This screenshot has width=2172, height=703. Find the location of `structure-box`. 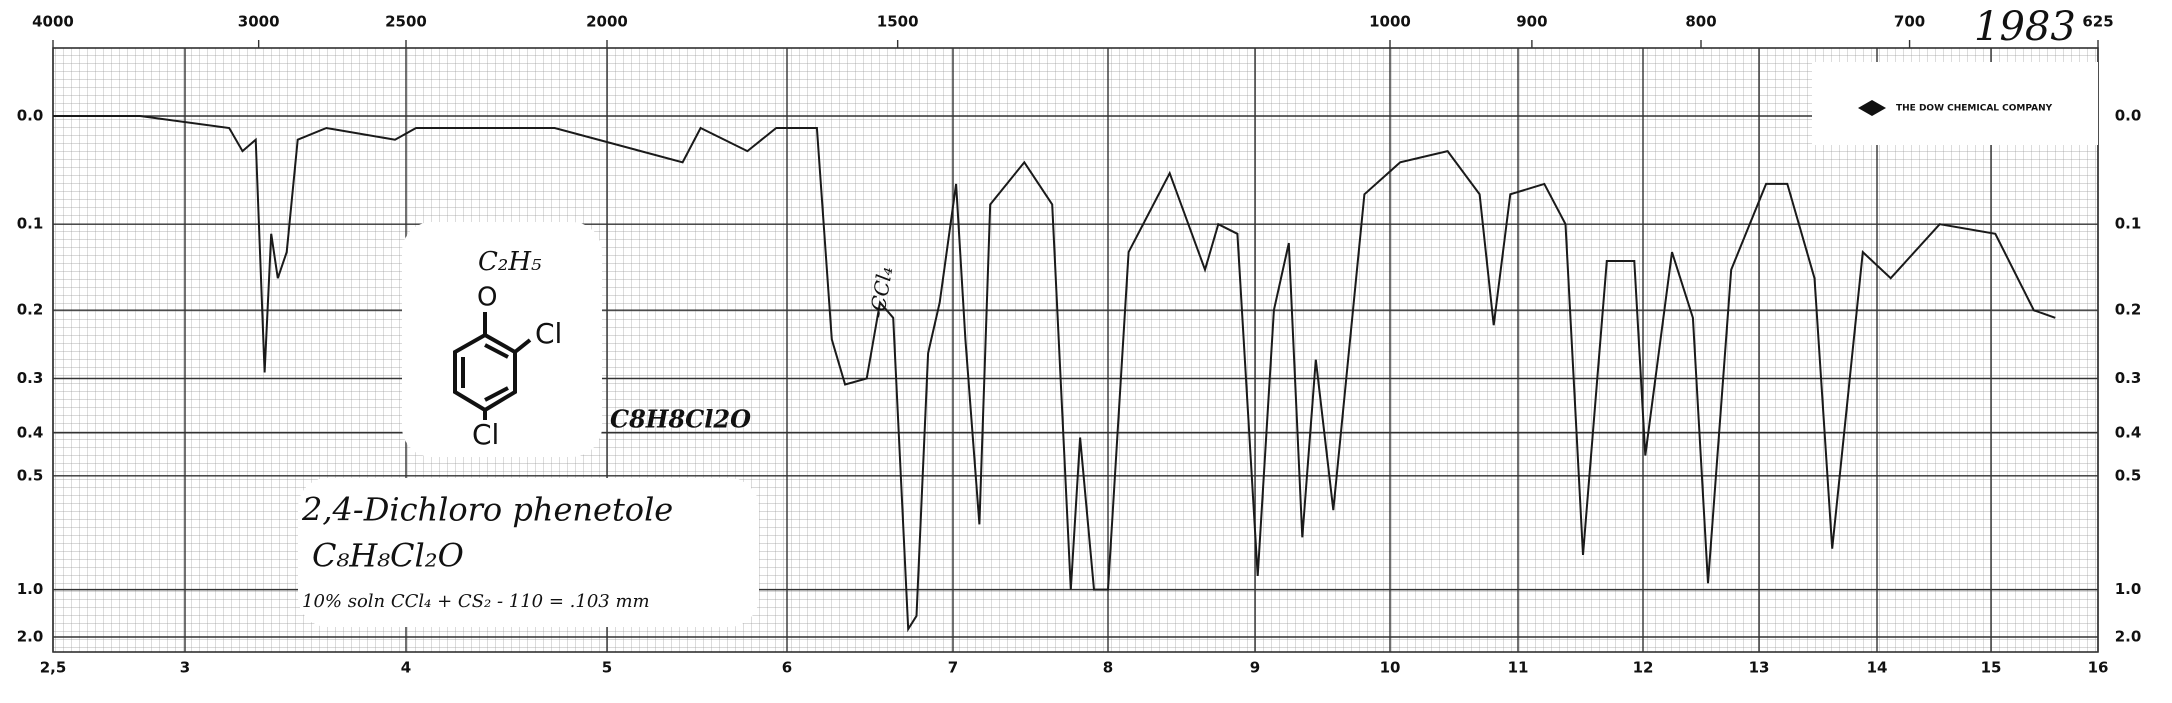

structure-box is located at coordinates (502, 339).